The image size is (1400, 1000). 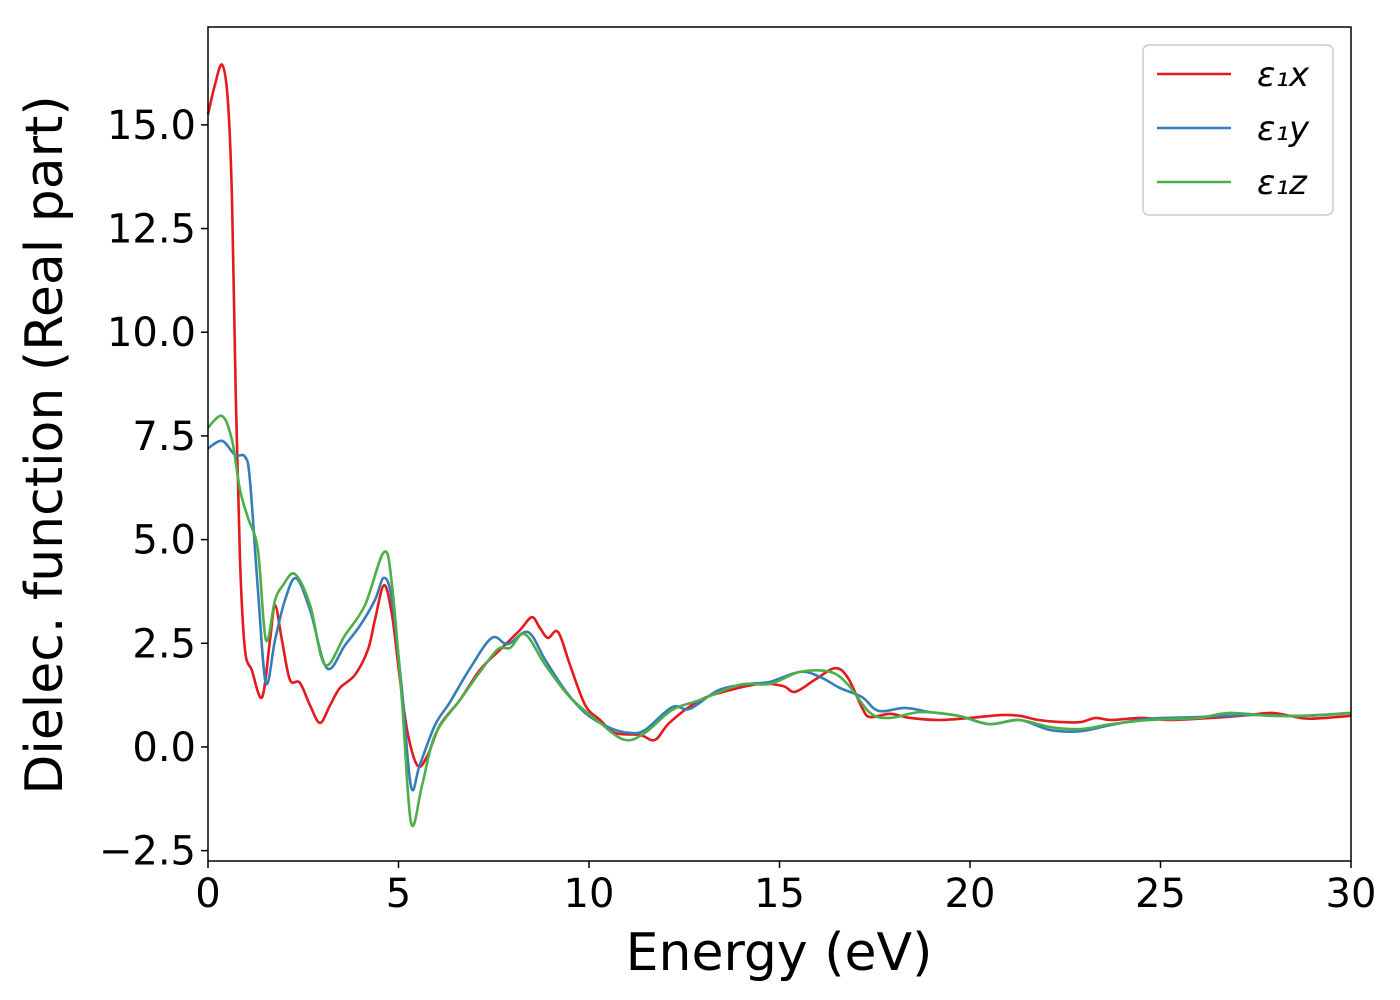 I want to click on x-tick-label: 25, so click(x=1160, y=894).